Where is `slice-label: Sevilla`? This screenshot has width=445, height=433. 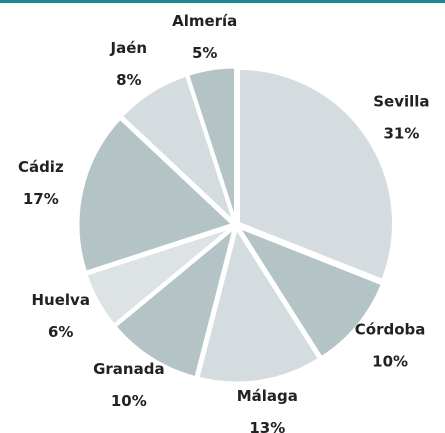 slice-label: Sevilla is located at coordinates (401, 102).